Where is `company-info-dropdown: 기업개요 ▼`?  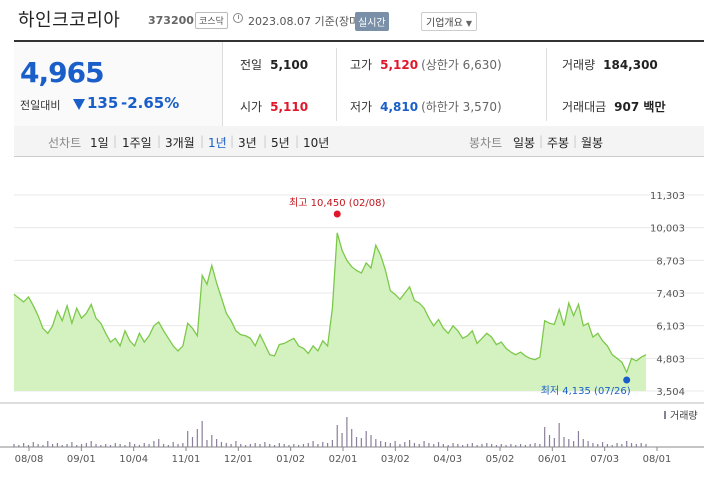
company-info-dropdown: 기업개요 ▼ is located at coordinates (449, 21).